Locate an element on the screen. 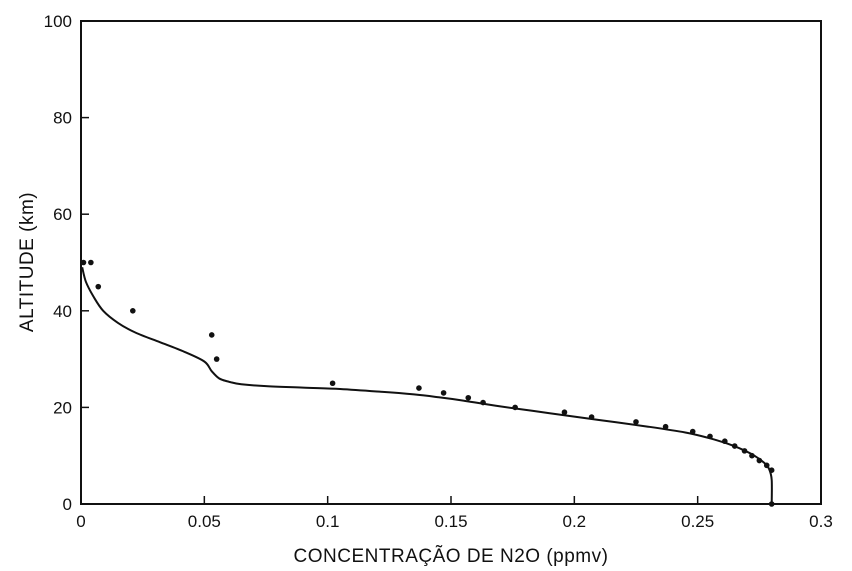 This screenshot has height=571, width=852. x-tick-label: 0.2 is located at coordinates (575, 521).